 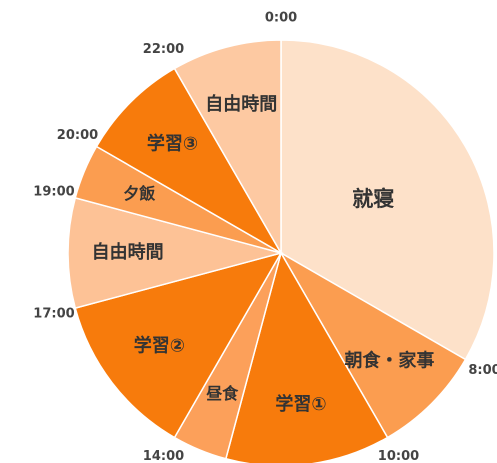 What do you see at coordinates (159, 345) in the screenshot?
I see `slice-label: 学習②` at bounding box center [159, 345].